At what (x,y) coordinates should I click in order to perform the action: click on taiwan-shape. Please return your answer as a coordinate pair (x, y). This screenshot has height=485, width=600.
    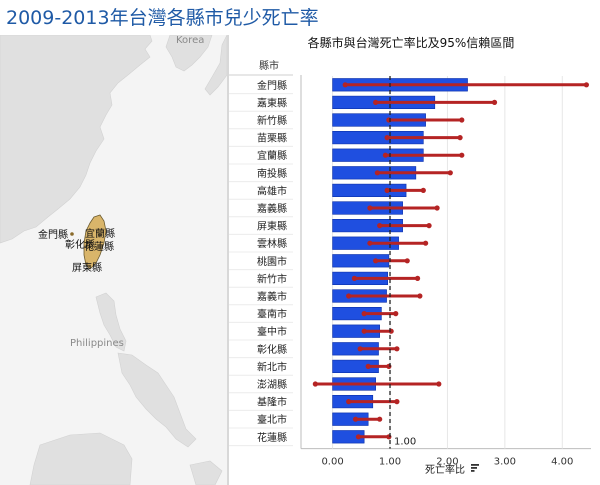
    Looking at the image, I should click on (95, 242).